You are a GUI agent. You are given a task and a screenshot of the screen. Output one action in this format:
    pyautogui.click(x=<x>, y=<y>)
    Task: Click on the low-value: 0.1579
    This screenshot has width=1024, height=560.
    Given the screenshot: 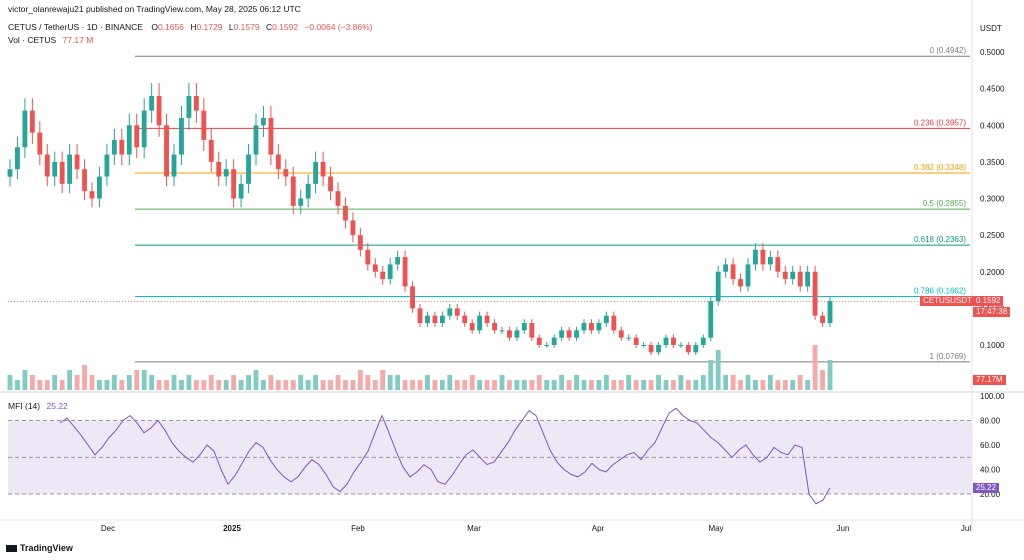 What is the action you would take?
    pyautogui.click(x=246, y=27)
    